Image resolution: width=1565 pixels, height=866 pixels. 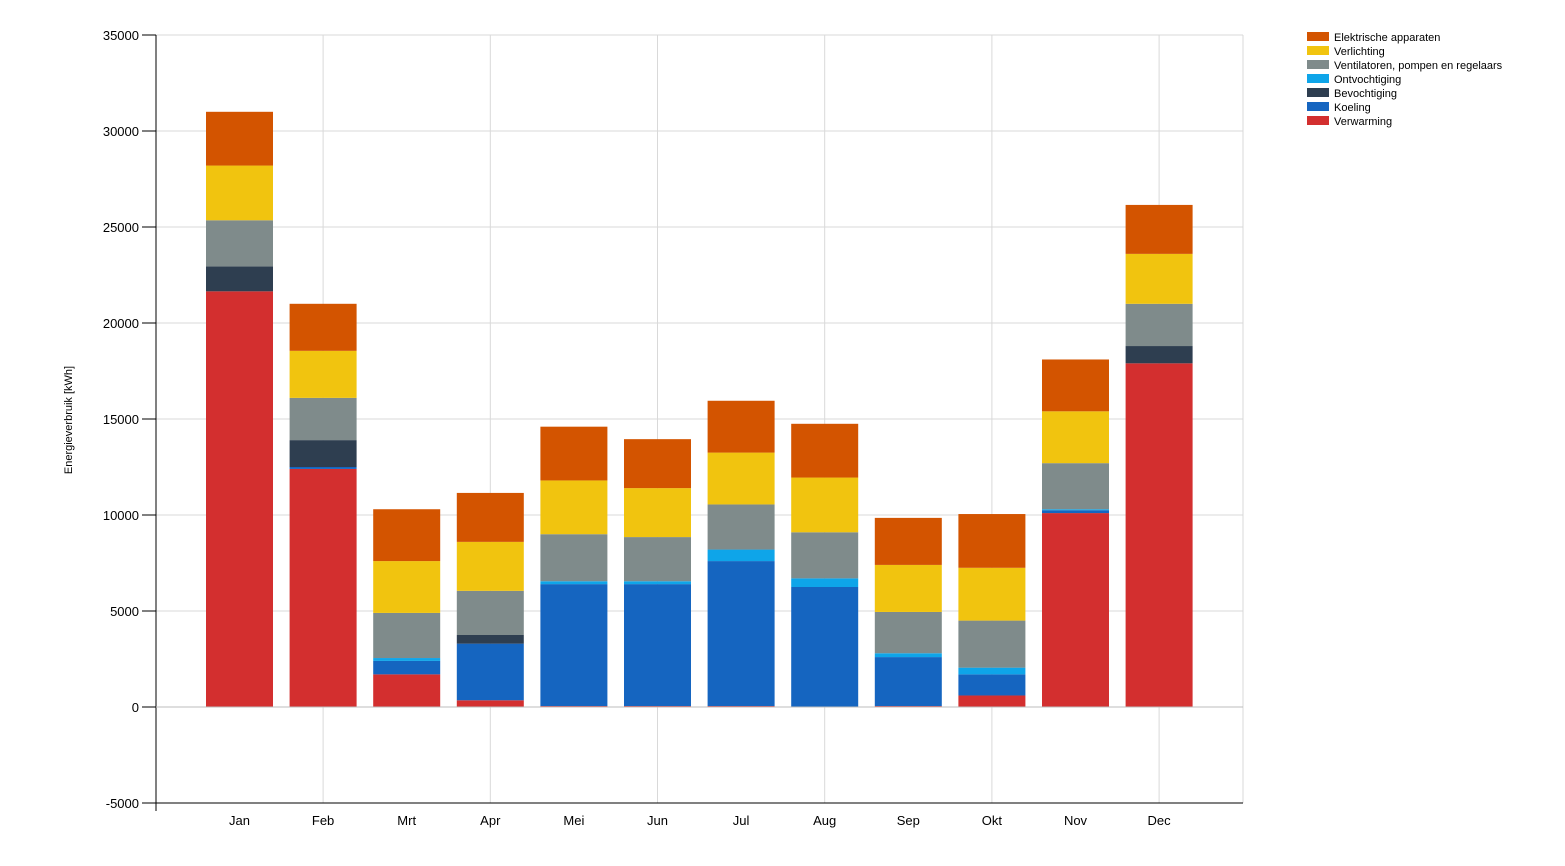 I want to click on bar-Jun-Elektrische apparaten, so click(x=657, y=464).